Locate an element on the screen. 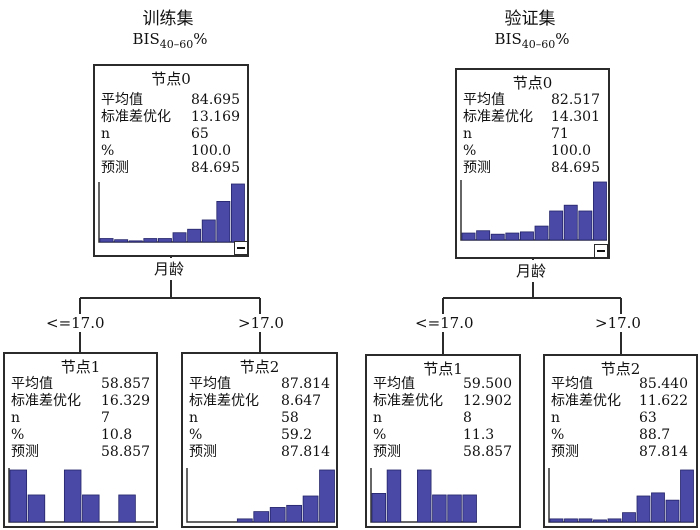 This screenshot has width=700, height=530. histogram-axis is located at coordinates (81, 495).